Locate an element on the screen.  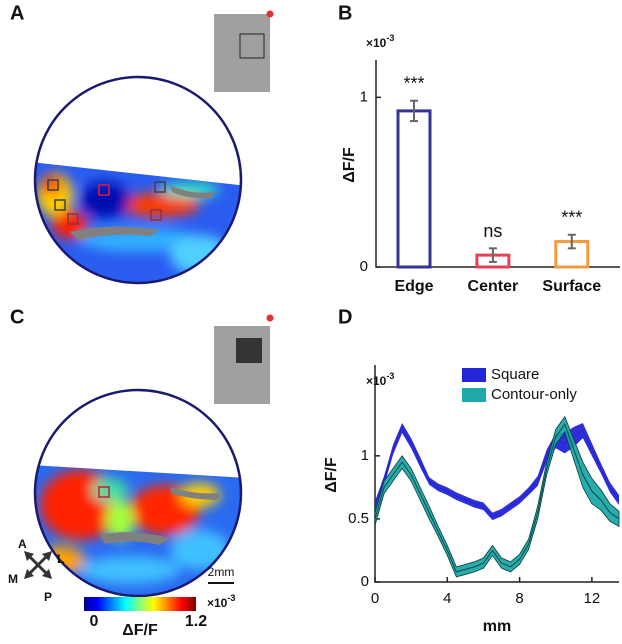
colorbar-scale: ×10⁻³ is located at coordinates (221, 601).